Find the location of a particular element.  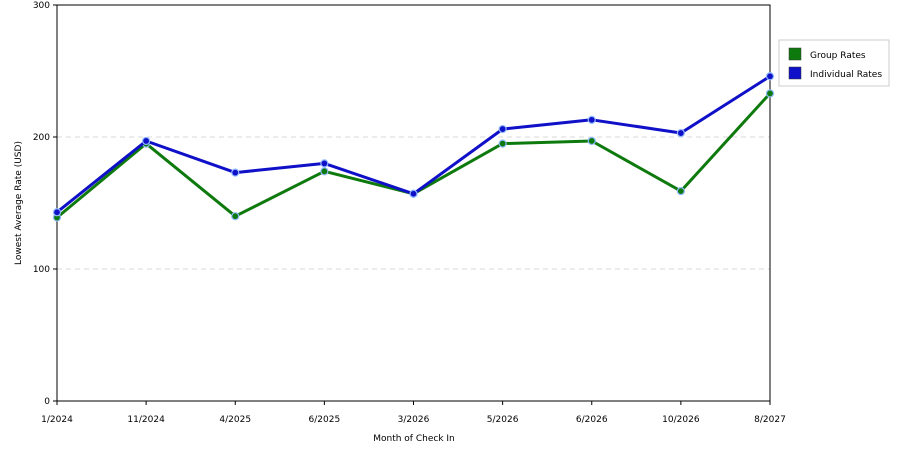

x-tick-label: 11/2024 is located at coordinates (146, 420).